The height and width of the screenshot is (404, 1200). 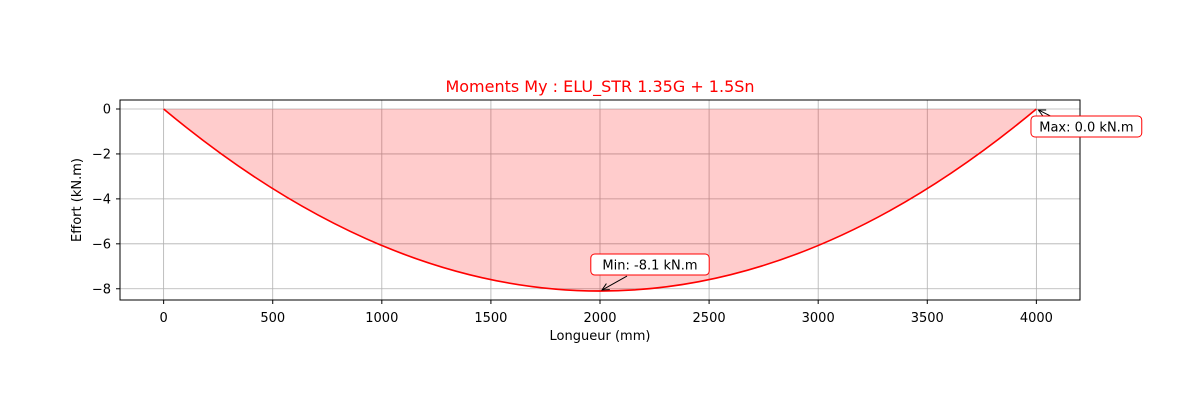 I want to click on annotation-min-arrow-line, so click(x=614, y=283).